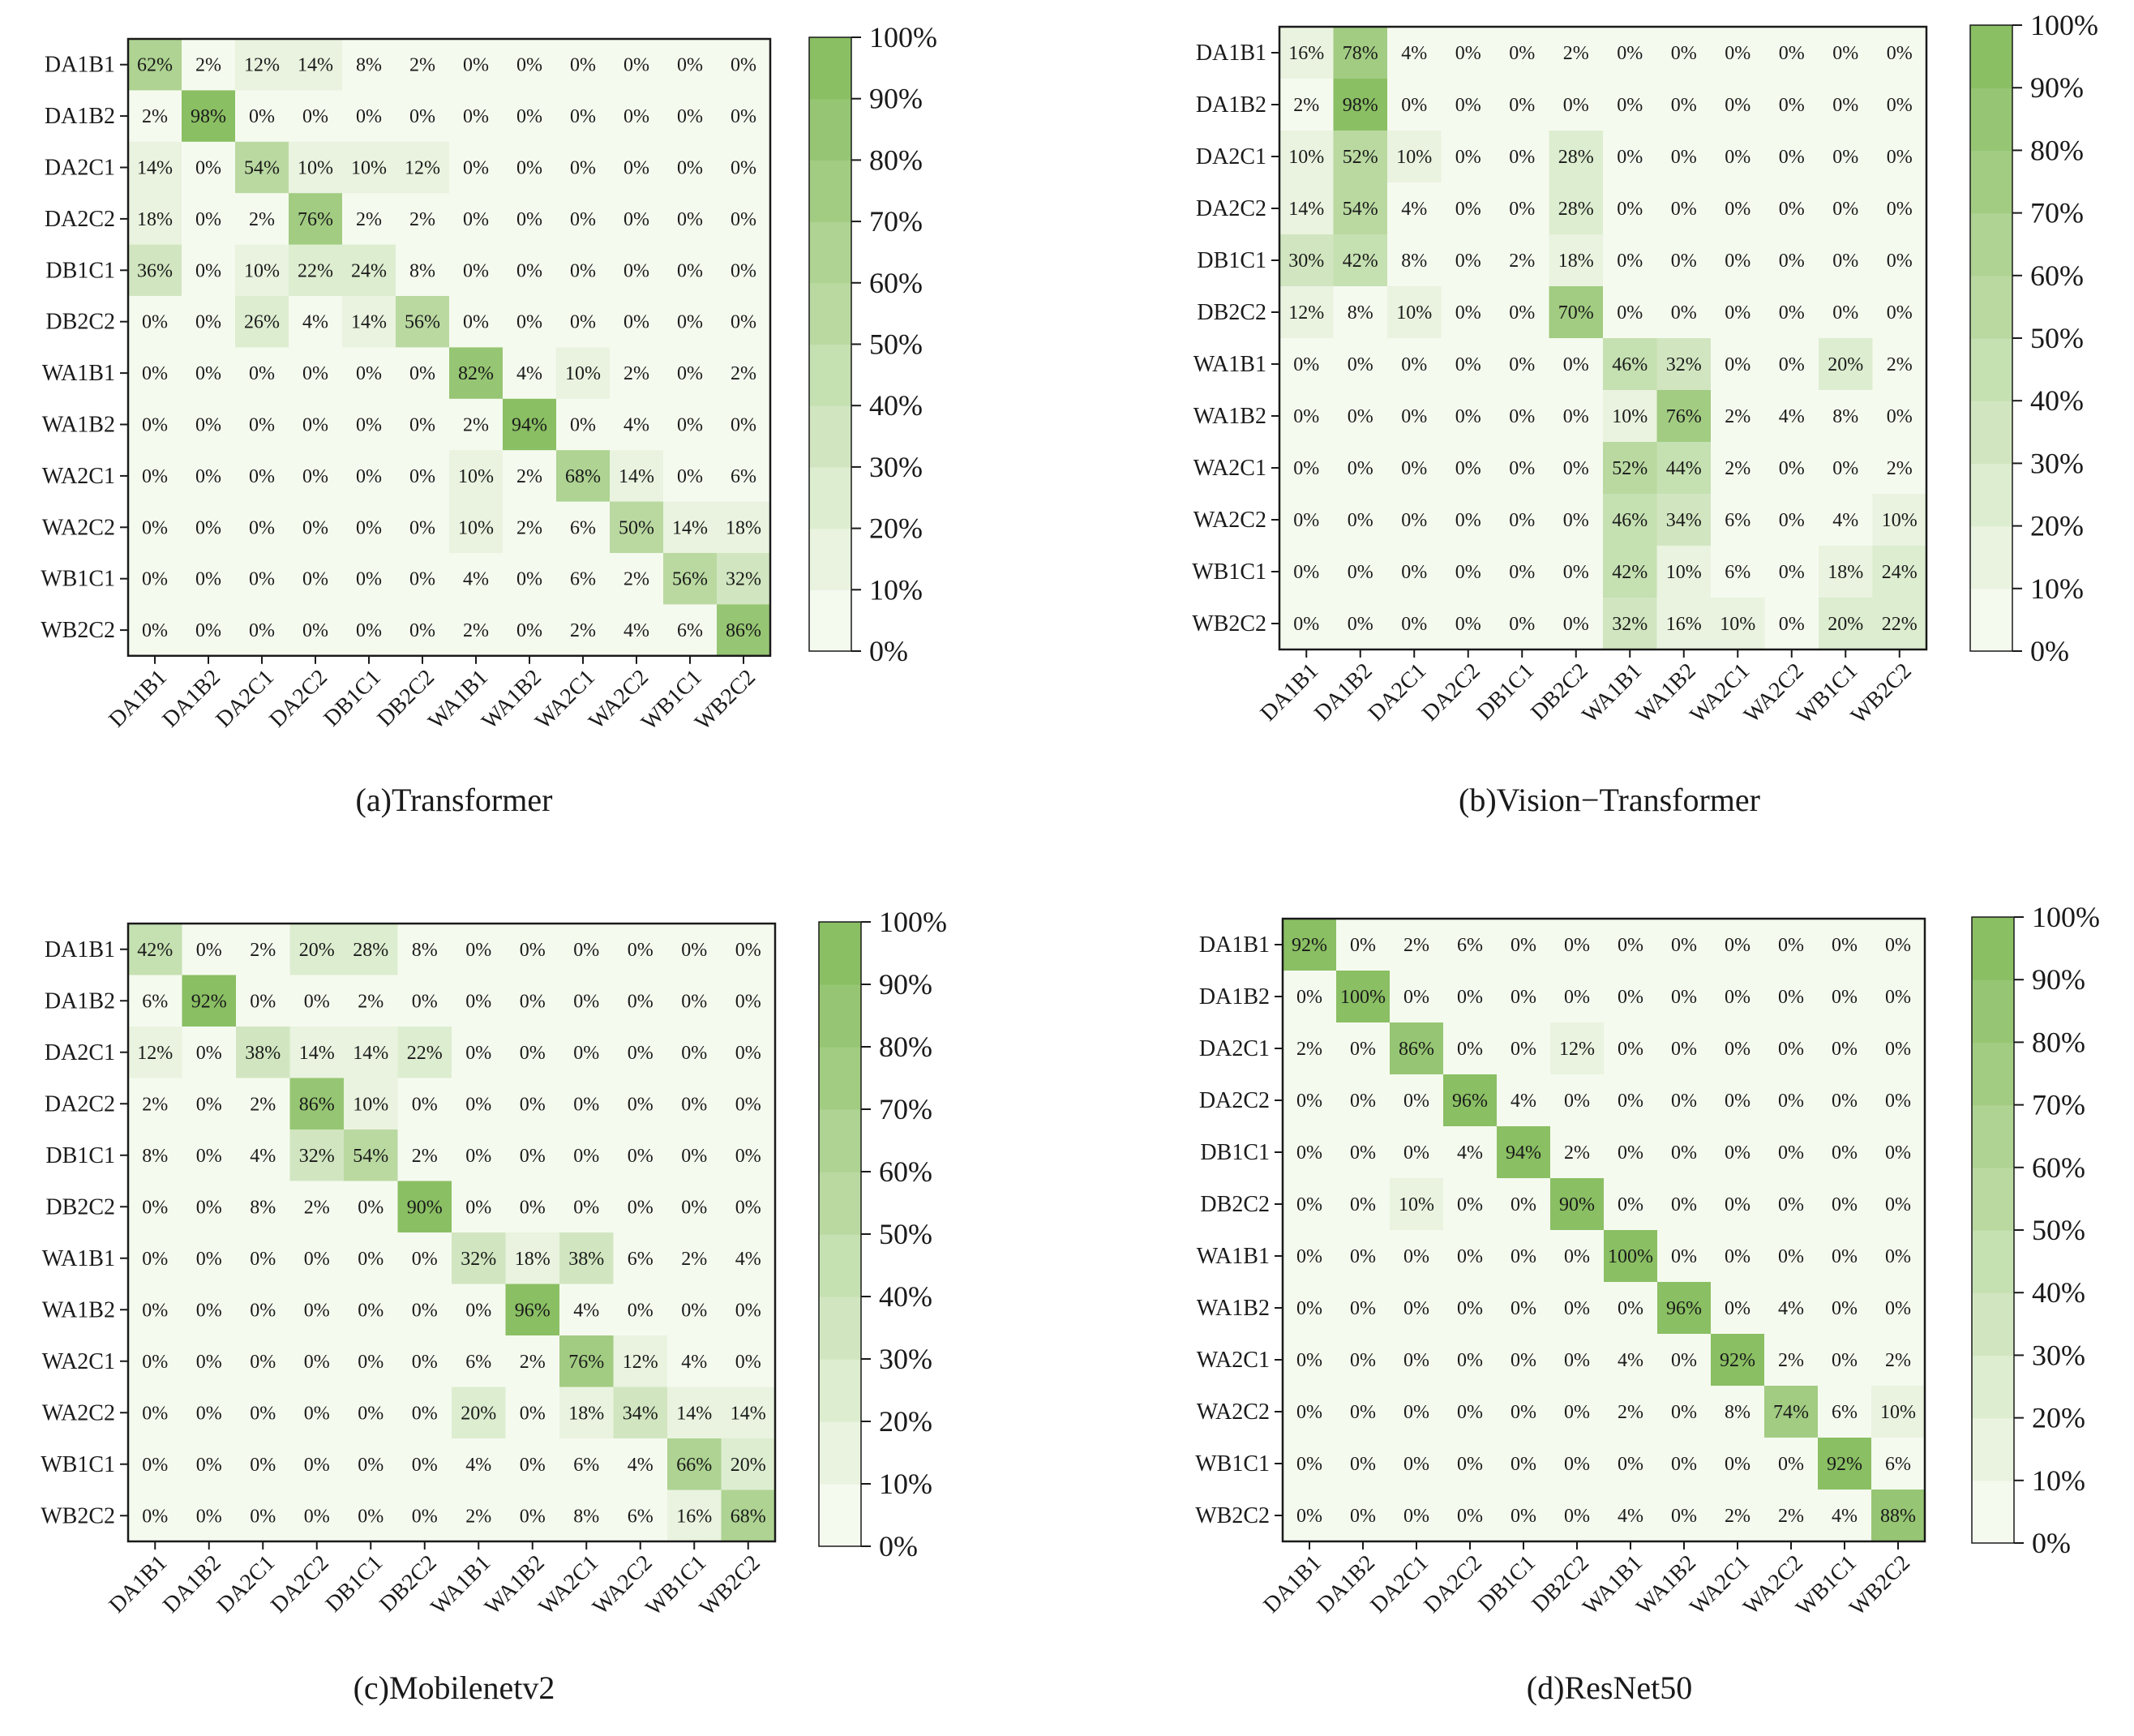 The width and height of the screenshot is (2134, 1736). What do you see at coordinates (1235, 1153) in the screenshot?
I see `y-tick-label: DB1C1` at bounding box center [1235, 1153].